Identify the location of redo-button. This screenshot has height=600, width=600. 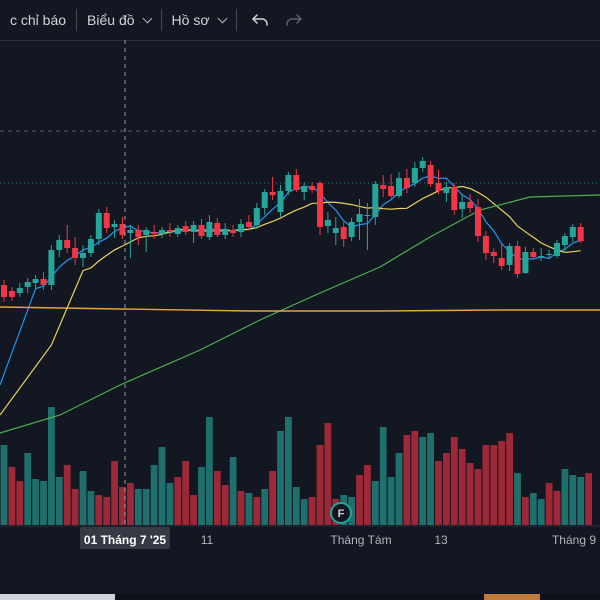
(294, 20).